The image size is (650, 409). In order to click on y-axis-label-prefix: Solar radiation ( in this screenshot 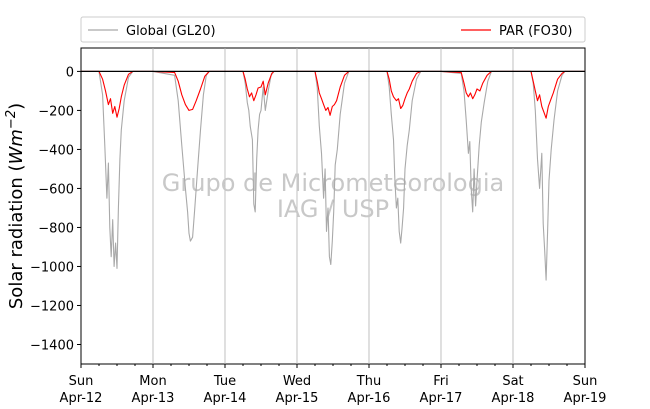, I will do `click(16, 236)`.